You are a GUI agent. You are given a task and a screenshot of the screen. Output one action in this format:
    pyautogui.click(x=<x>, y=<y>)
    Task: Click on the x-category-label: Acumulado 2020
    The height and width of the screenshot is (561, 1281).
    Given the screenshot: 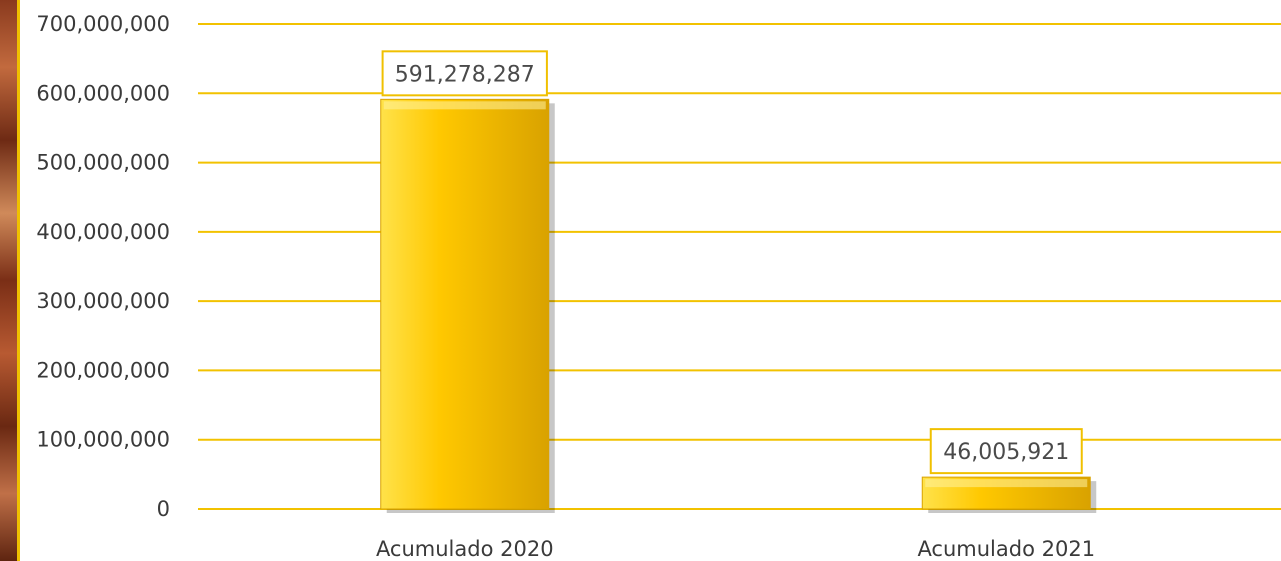 What is the action you would take?
    pyautogui.click(x=465, y=549)
    